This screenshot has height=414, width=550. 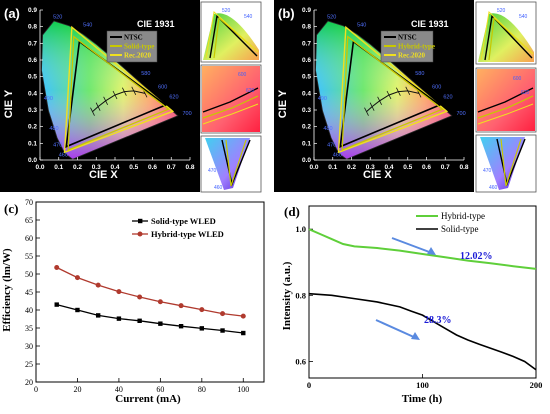 What do you see at coordinates (361, 26) in the screenshot?
I see `b-wavelength-label: 540` at bounding box center [361, 26].